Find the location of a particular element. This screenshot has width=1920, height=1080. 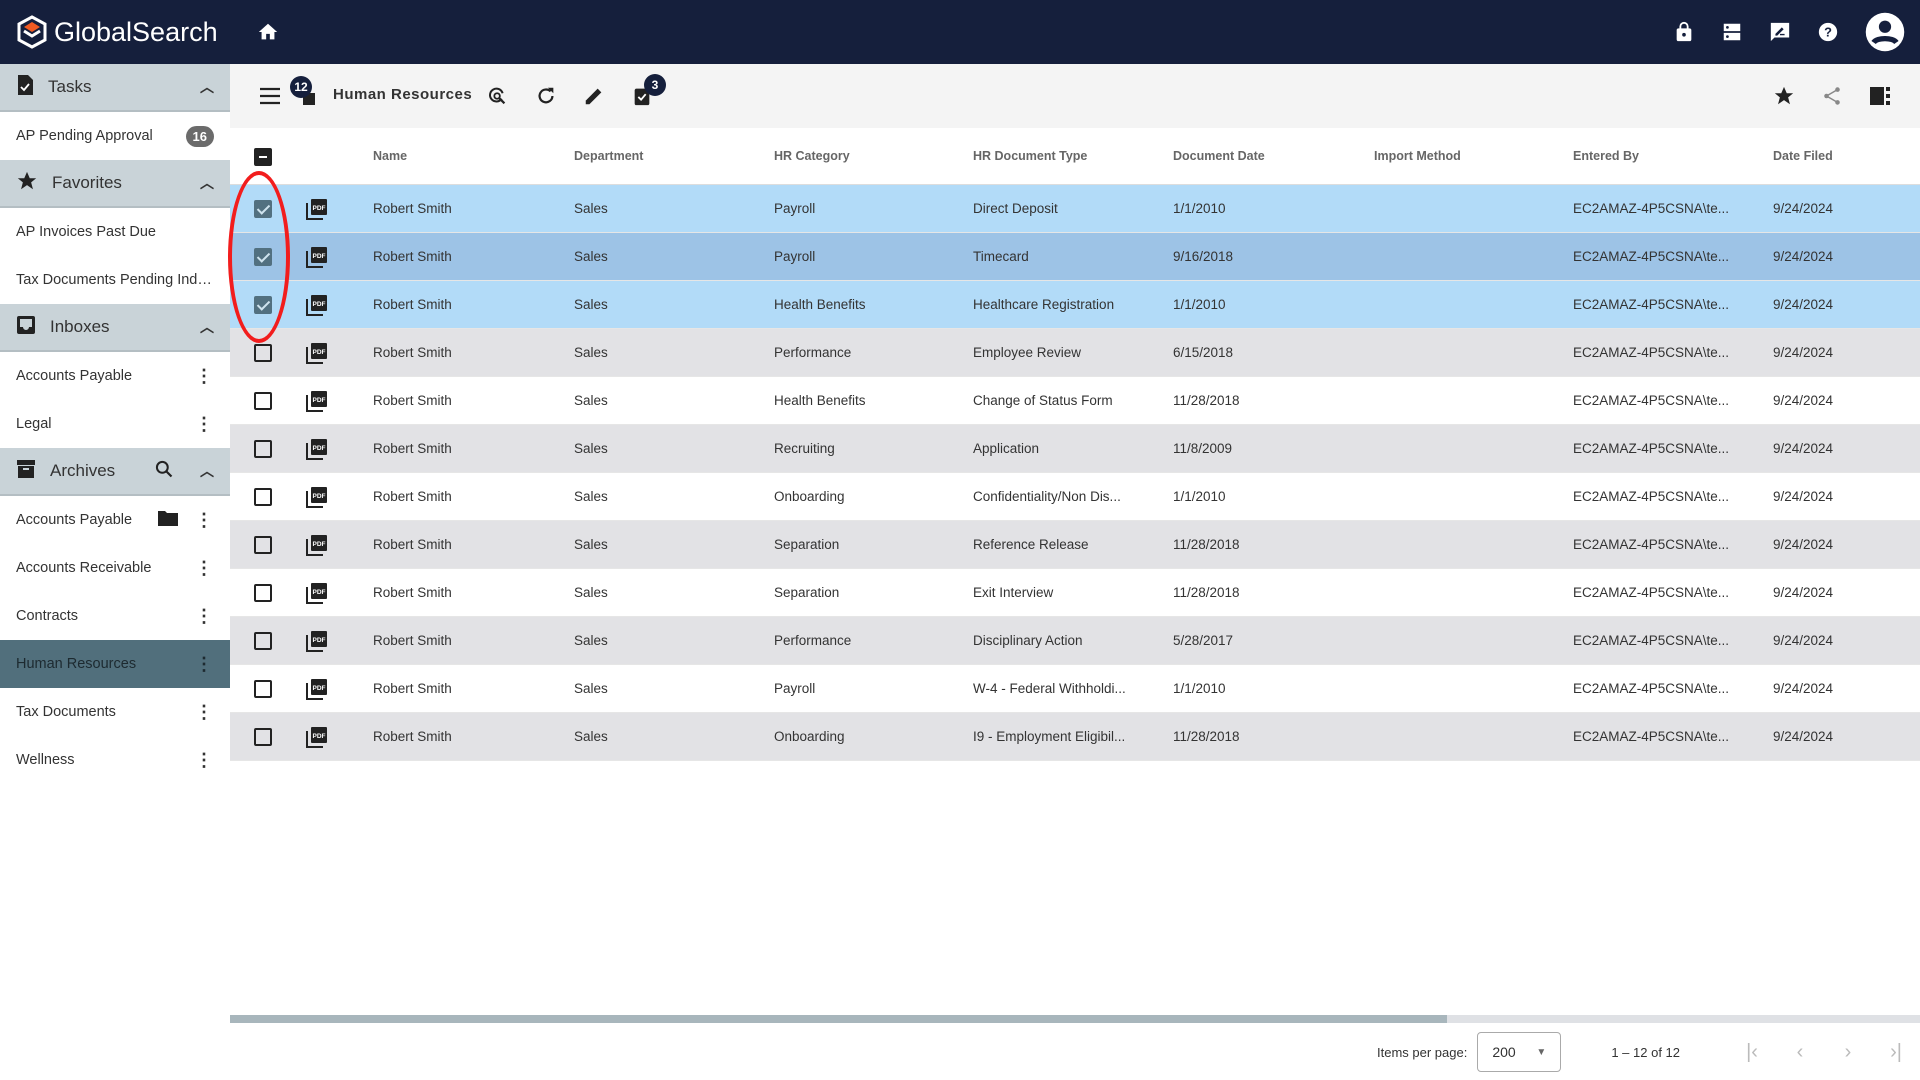

search-icon is located at coordinates (164, 471).